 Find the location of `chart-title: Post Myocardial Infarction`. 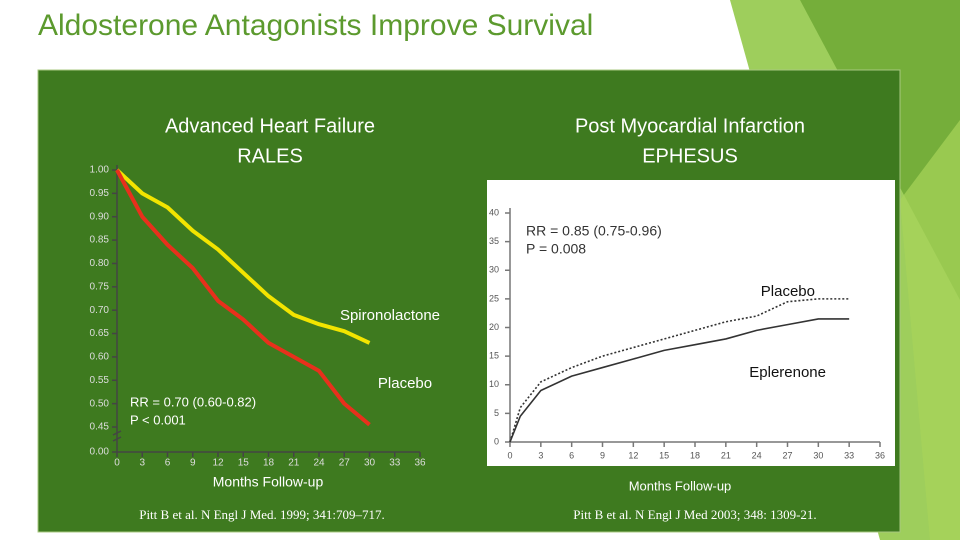

chart-title: Post Myocardial Infarction is located at coordinates (690, 126).